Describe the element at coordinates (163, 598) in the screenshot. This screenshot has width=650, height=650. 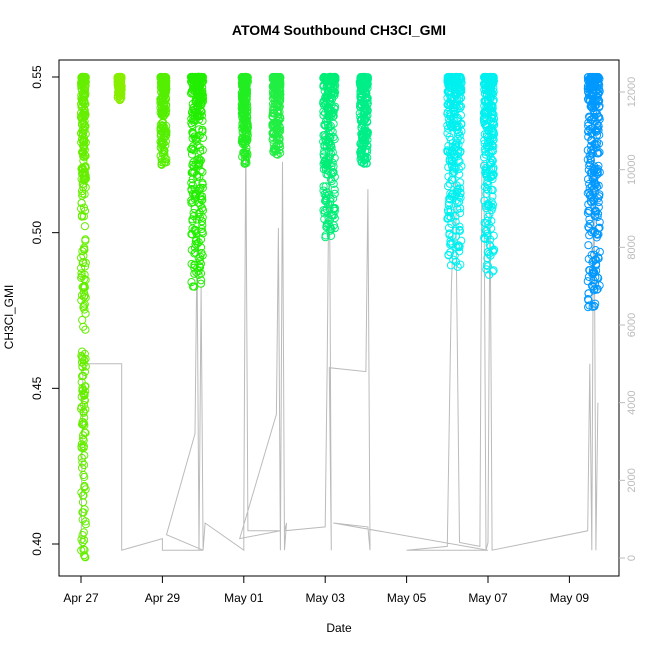
I see `x-tick-label-1: Apr 29` at that location.